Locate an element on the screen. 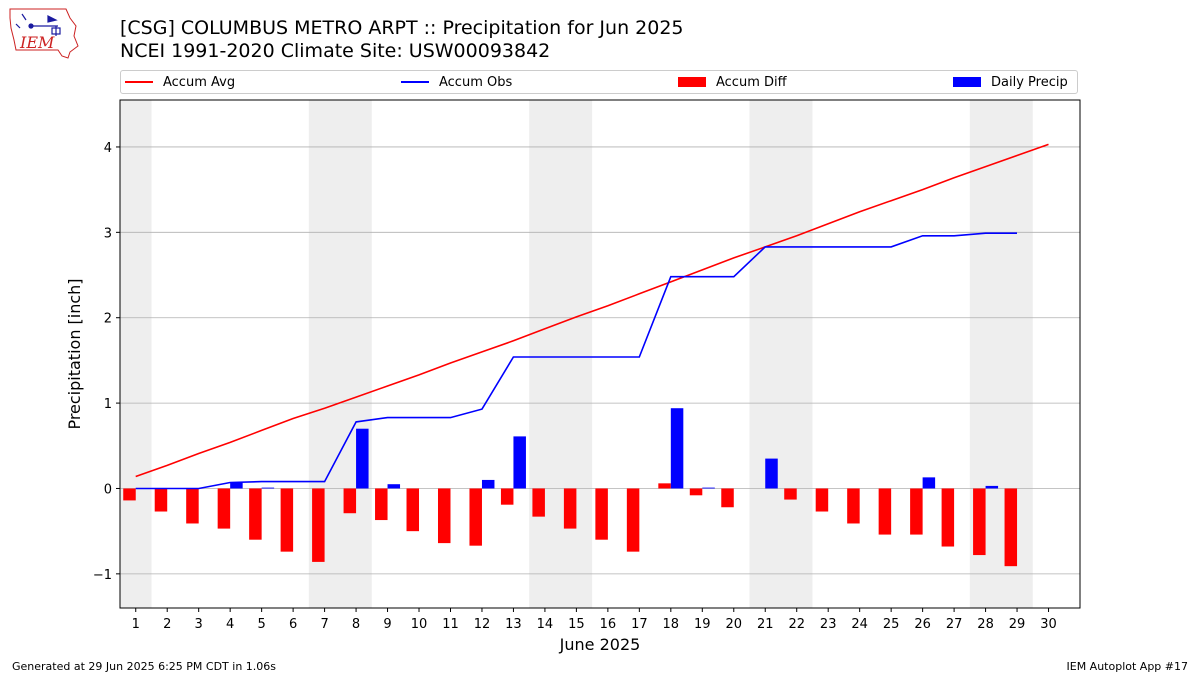  x-tick-label: 18 is located at coordinates (671, 624).